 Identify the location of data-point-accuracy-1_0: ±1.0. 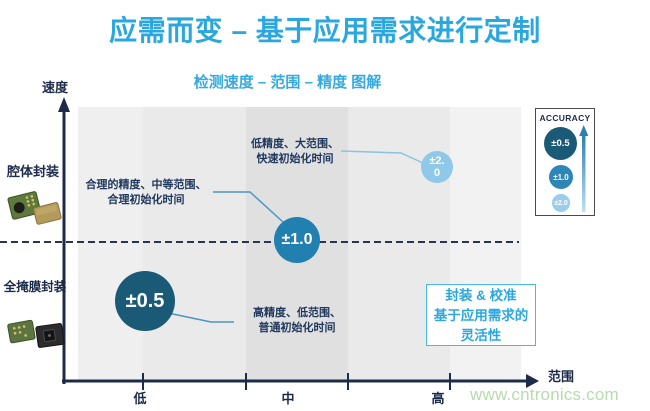
(297, 240).